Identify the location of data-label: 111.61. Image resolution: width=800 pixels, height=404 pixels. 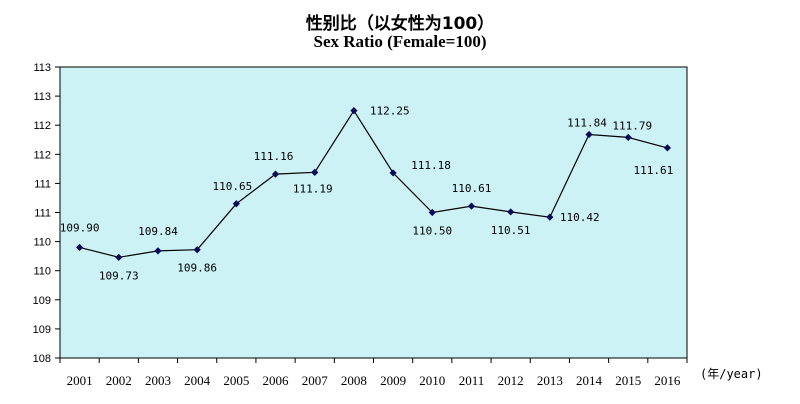
(654, 170).